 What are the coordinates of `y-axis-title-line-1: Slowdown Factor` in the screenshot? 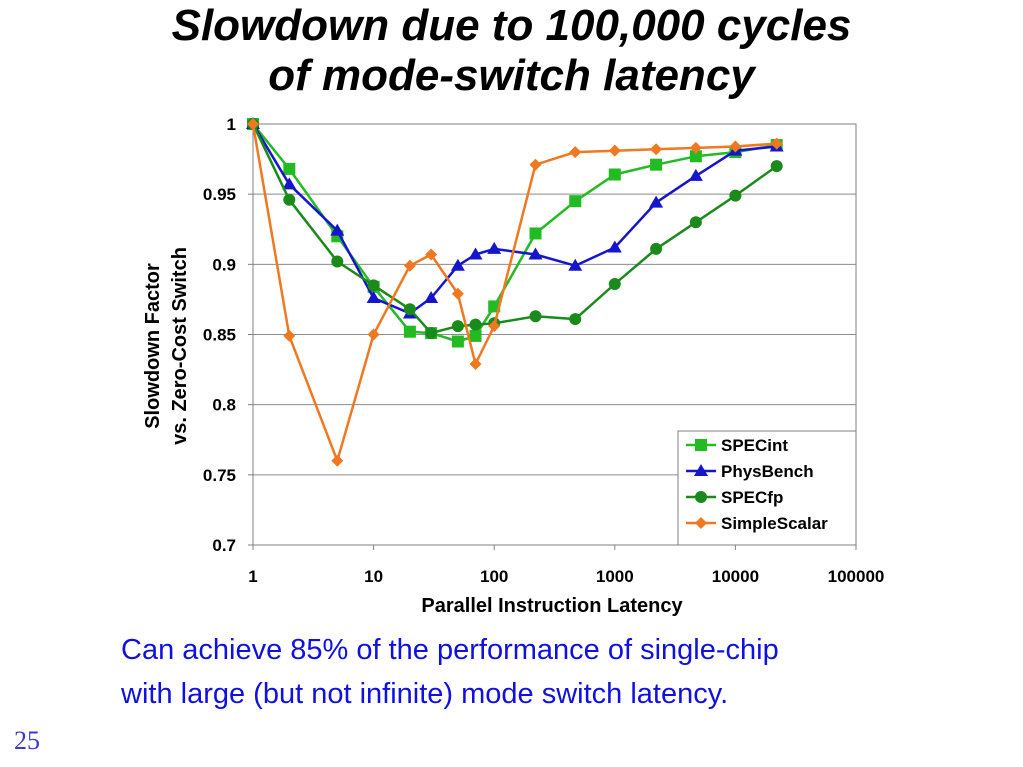 It's located at (153, 346).